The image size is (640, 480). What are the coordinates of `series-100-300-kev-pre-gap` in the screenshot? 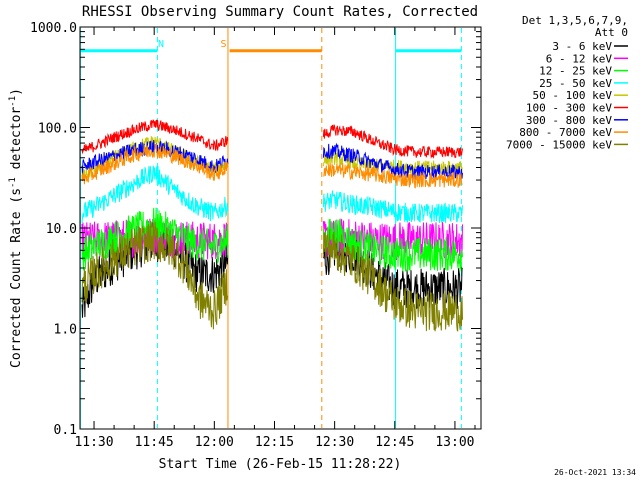 It's located at (155, 137).